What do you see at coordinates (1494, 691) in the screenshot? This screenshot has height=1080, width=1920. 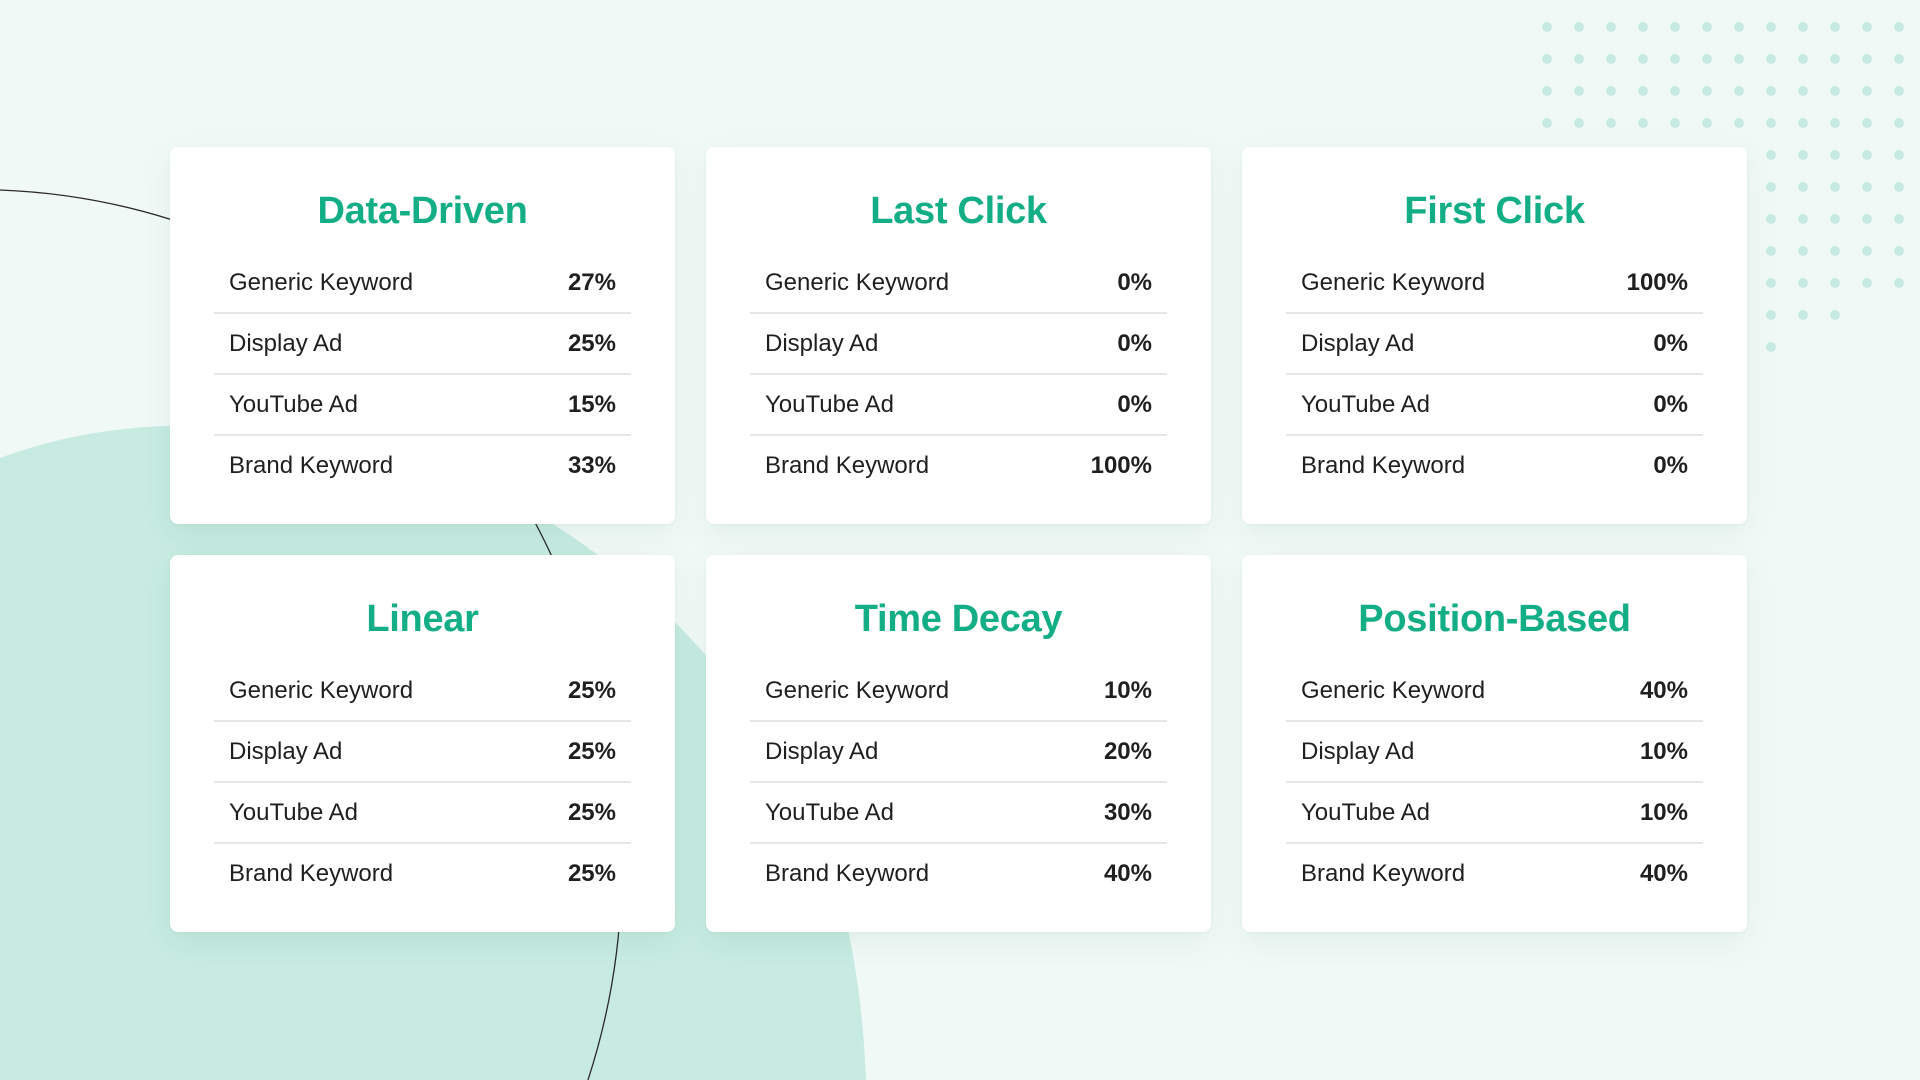 I see `channel-row: Generic Keyword 40%` at bounding box center [1494, 691].